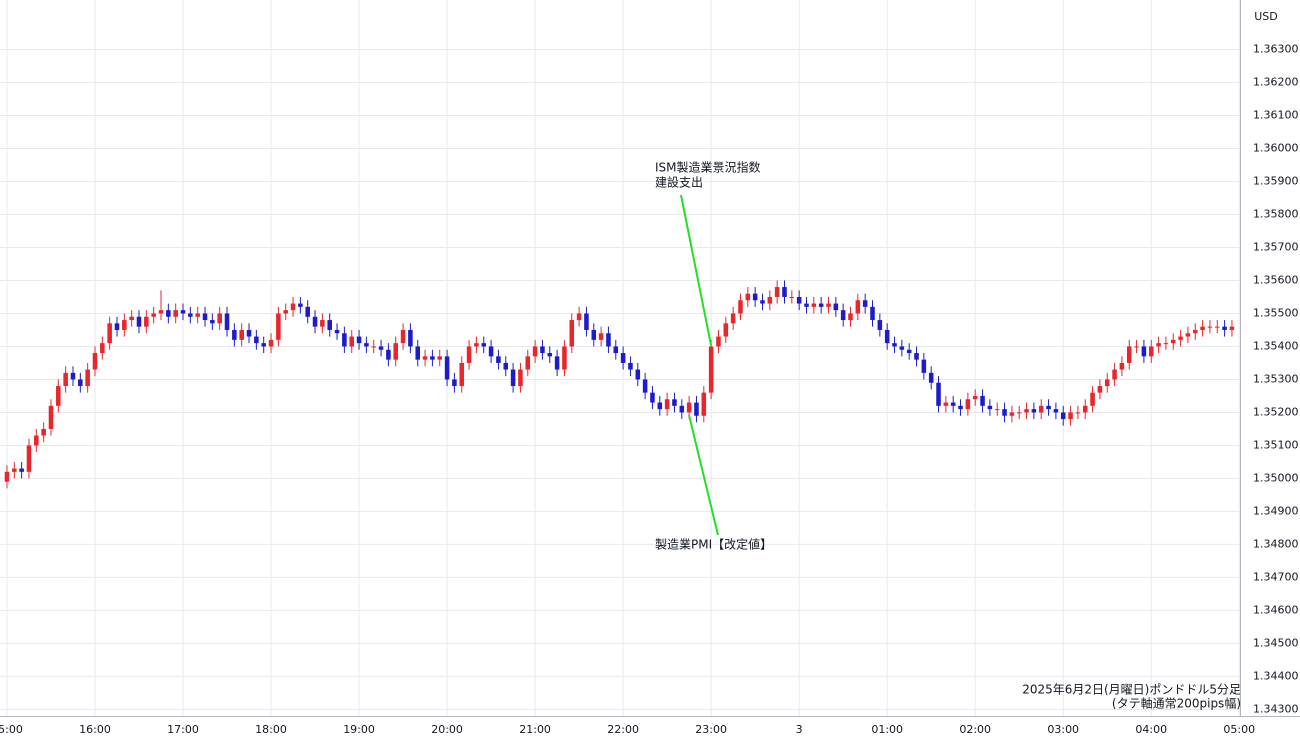 The image size is (1300, 745). I want to click on currency-label: USD, so click(1266, 16).